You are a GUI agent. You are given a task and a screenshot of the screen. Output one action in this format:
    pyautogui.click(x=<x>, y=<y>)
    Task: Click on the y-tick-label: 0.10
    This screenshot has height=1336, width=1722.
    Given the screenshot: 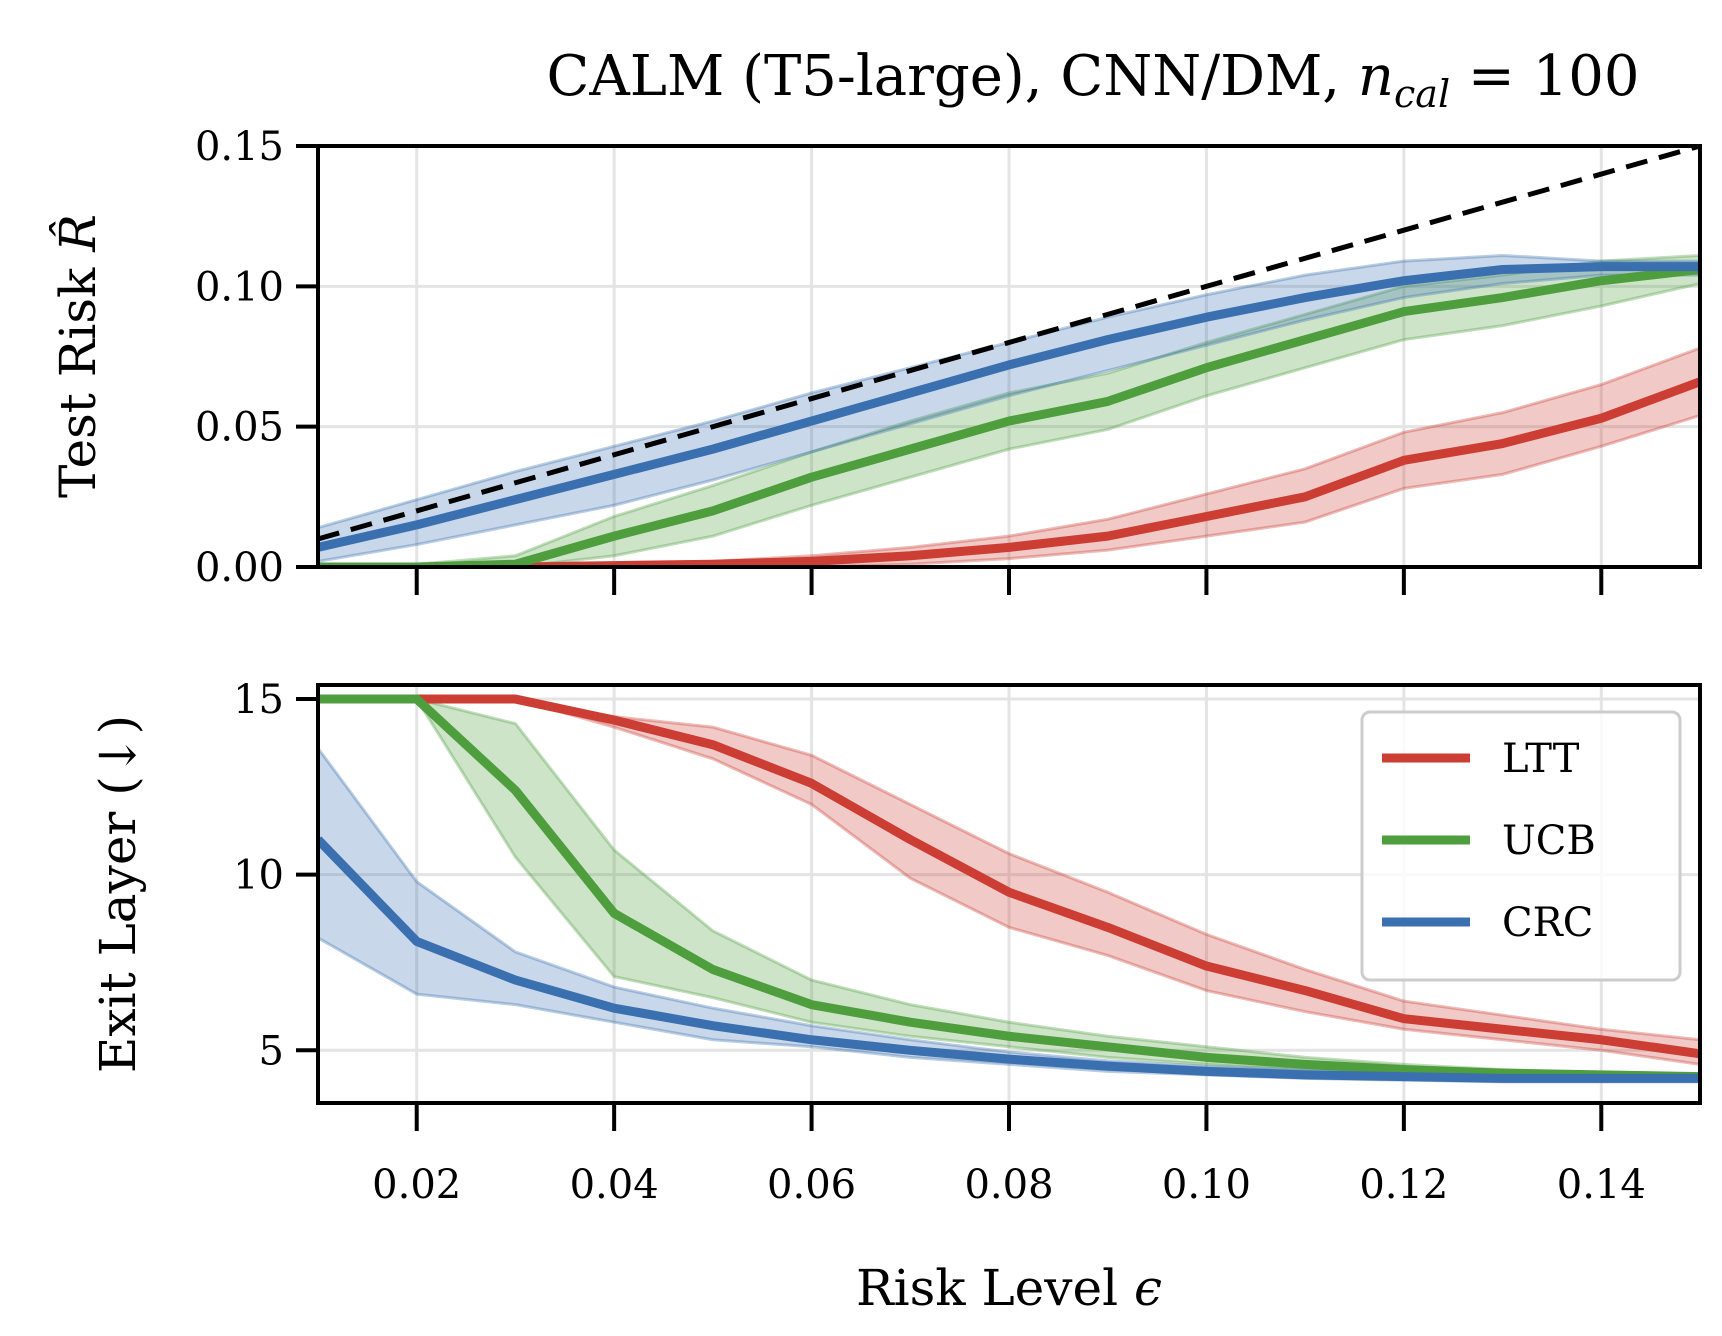 What is the action you would take?
    pyautogui.click(x=239, y=287)
    